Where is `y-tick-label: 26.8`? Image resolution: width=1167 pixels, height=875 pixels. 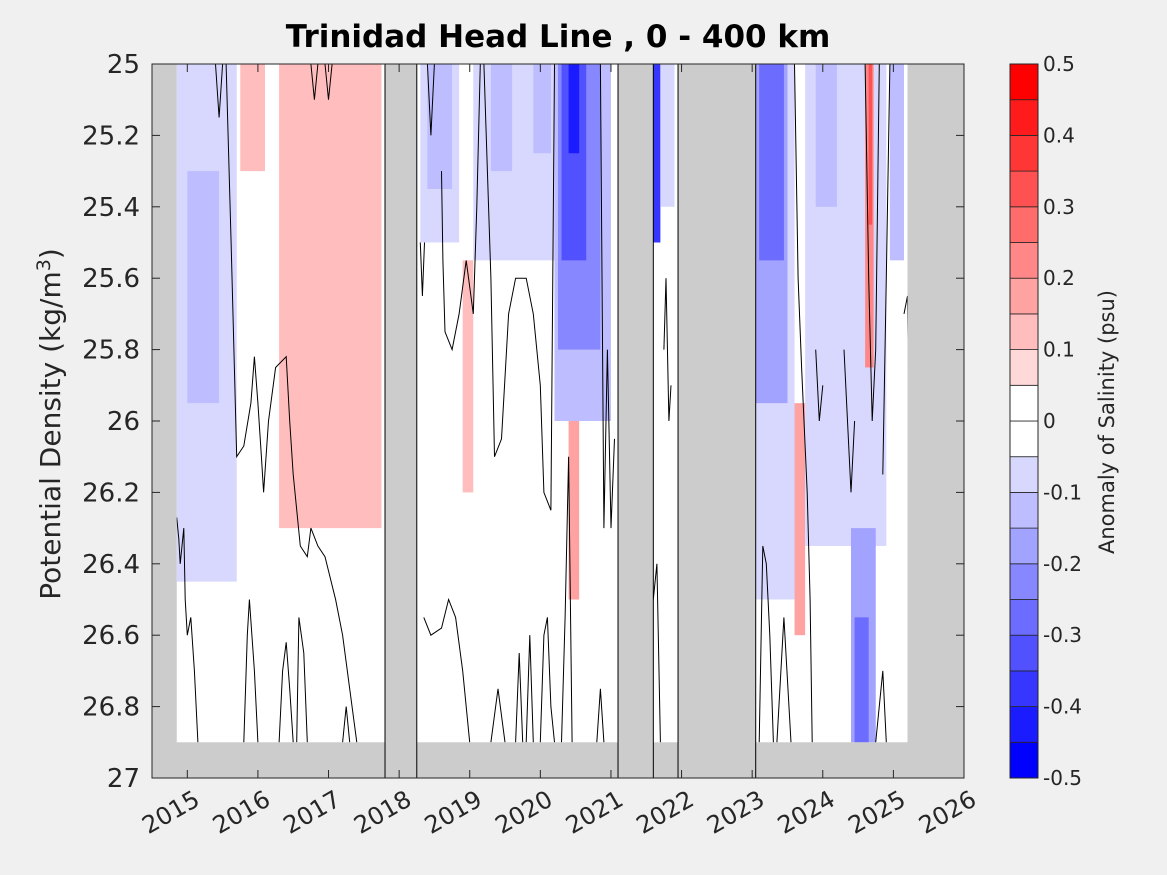 y-tick-label: 26.8 is located at coordinates (111, 708).